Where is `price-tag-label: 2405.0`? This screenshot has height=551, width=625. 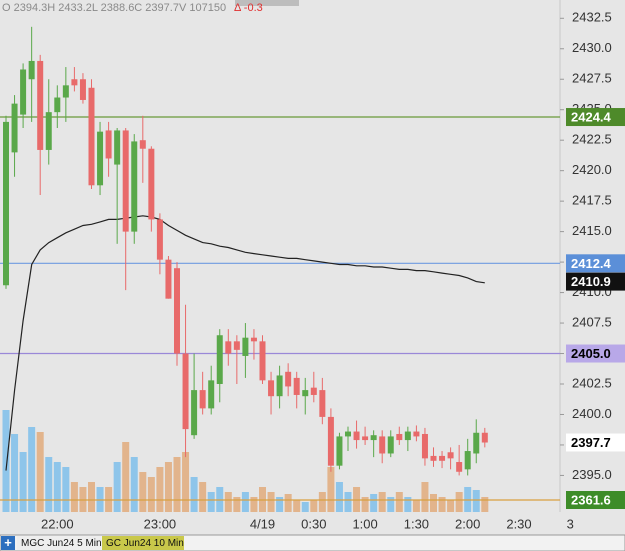 price-tag-label: 2405.0 is located at coordinates (591, 353).